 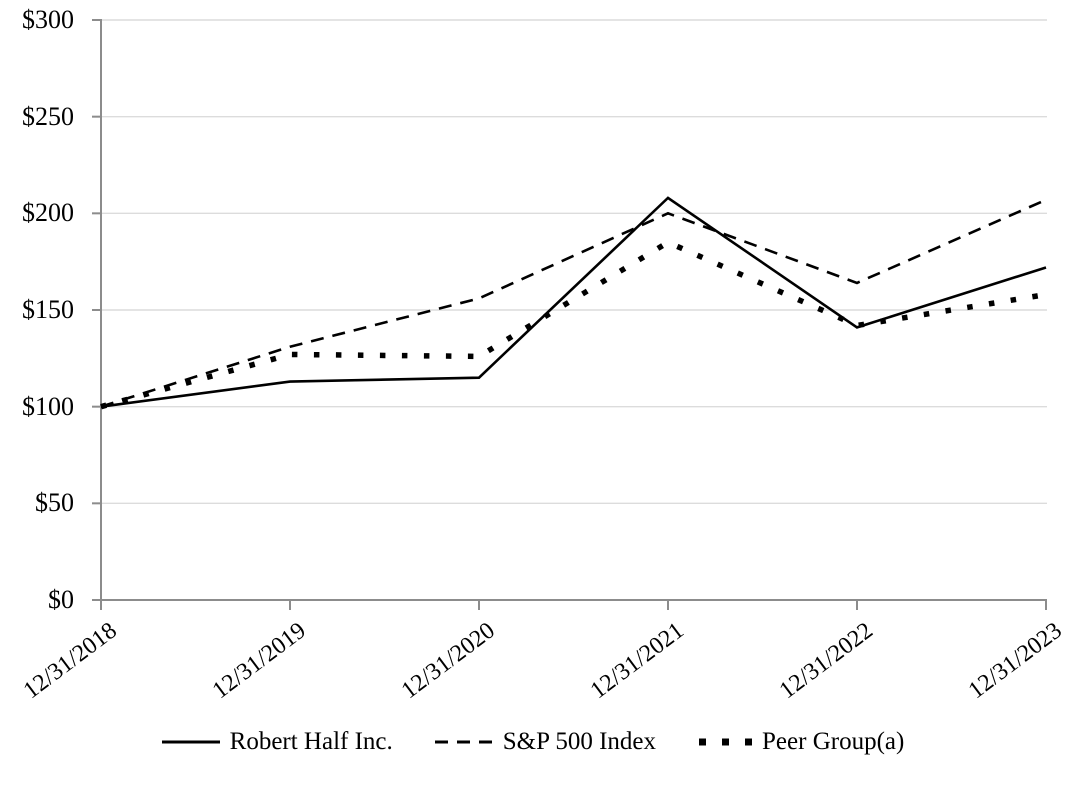 I want to click on y-axis-label: $250, so click(x=48, y=116).